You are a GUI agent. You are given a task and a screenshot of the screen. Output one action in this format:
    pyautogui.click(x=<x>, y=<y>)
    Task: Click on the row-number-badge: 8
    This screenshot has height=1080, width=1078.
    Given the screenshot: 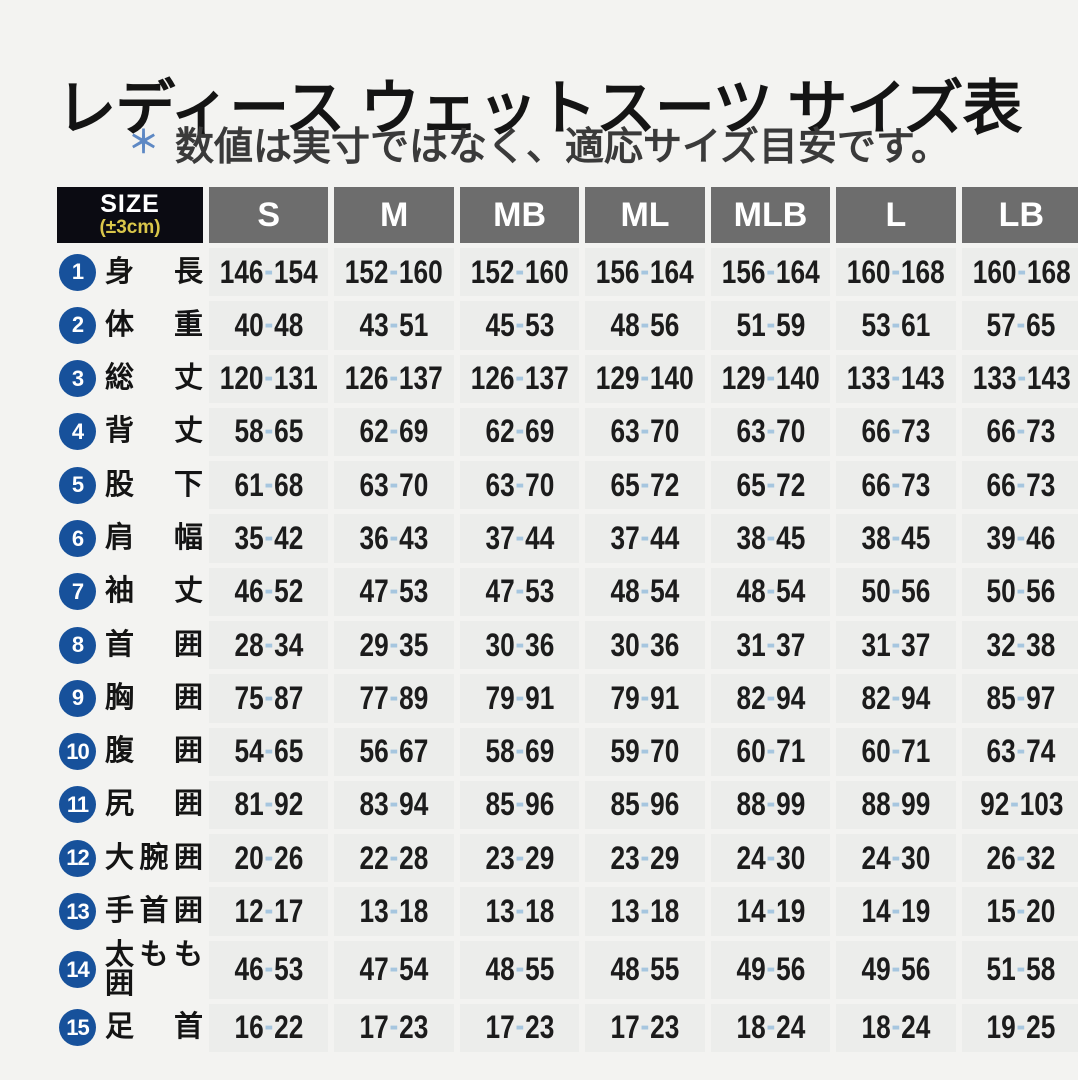 What is the action you would take?
    pyautogui.click(x=77, y=645)
    